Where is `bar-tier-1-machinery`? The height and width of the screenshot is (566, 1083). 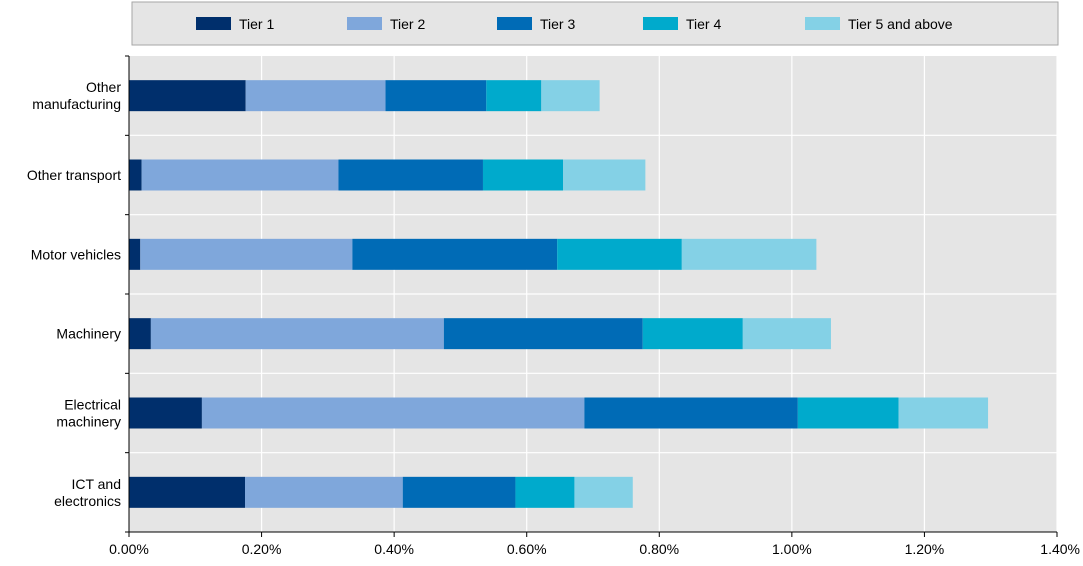 bar-tier-1-machinery is located at coordinates (140, 334).